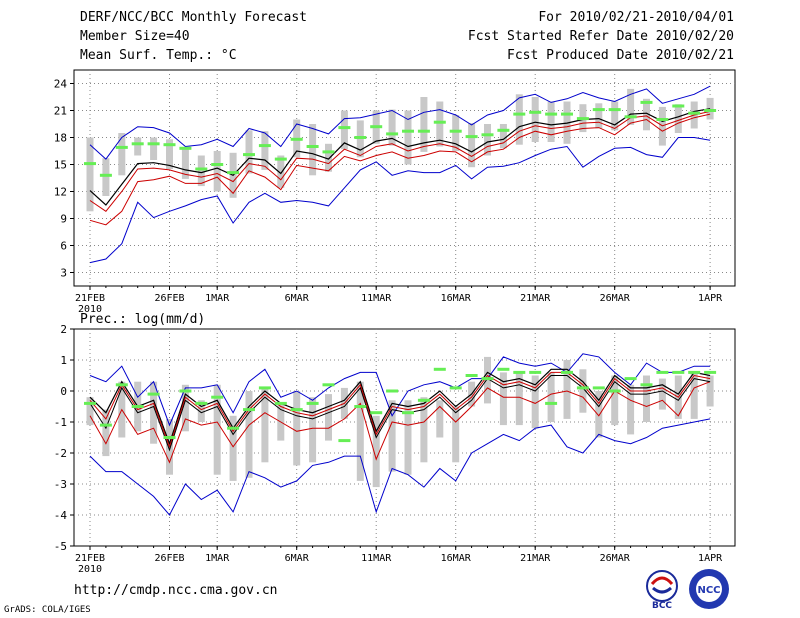  What do you see at coordinates (400, 390) in the screenshot?
I see `precipitation-line-max` at bounding box center [400, 390].